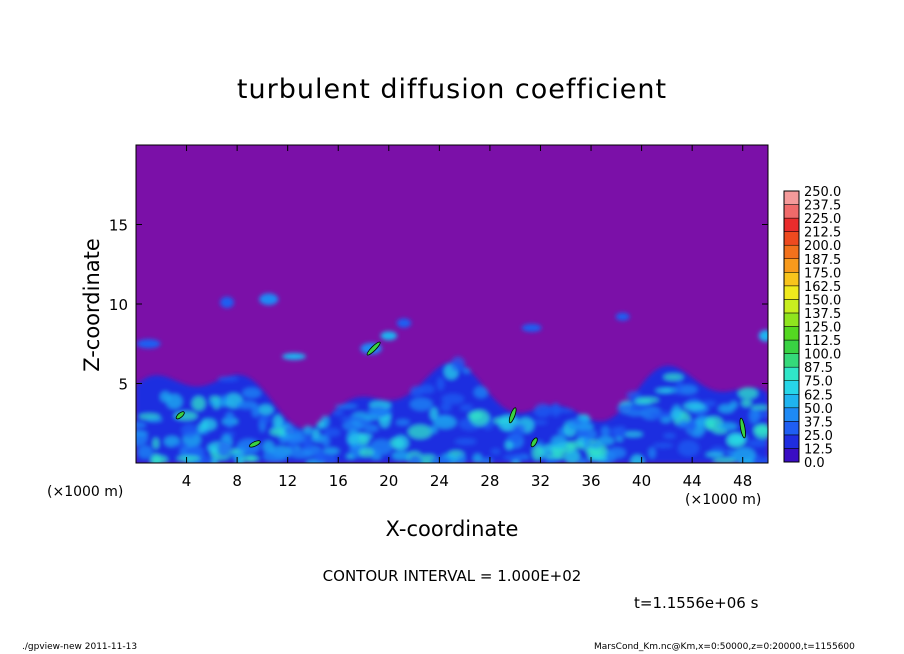  What do you see at coordinates (80, 647) in the screenshot?
I see `footer-left: ./gpview-new 2011-11-13` at bounding box center [80, 647].